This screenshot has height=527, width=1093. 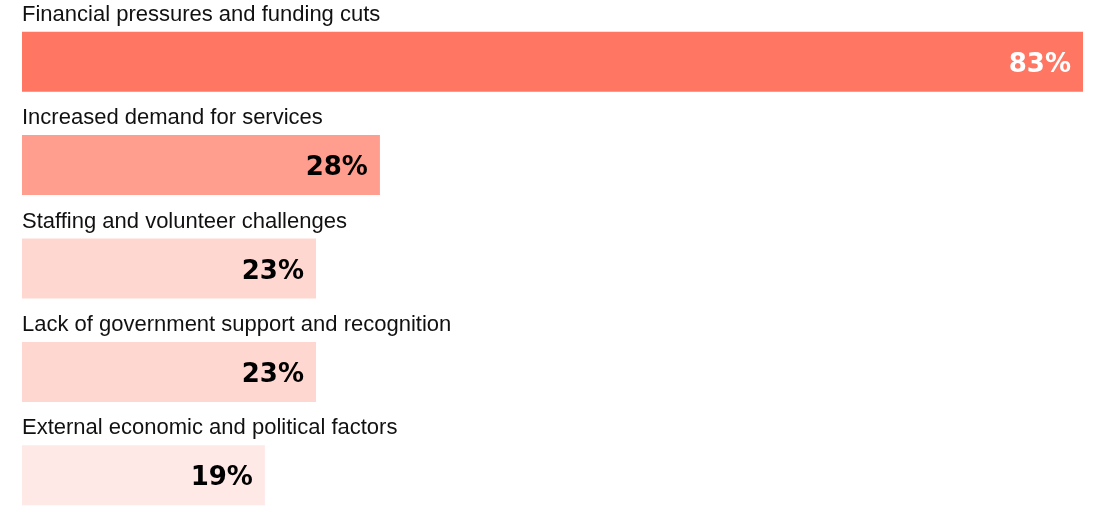 What do you see at coordinates (201, 13) in the screenshot?
I see `y-tick-label: Financial pressures and funding cuts` at bounding box center [201, 13].